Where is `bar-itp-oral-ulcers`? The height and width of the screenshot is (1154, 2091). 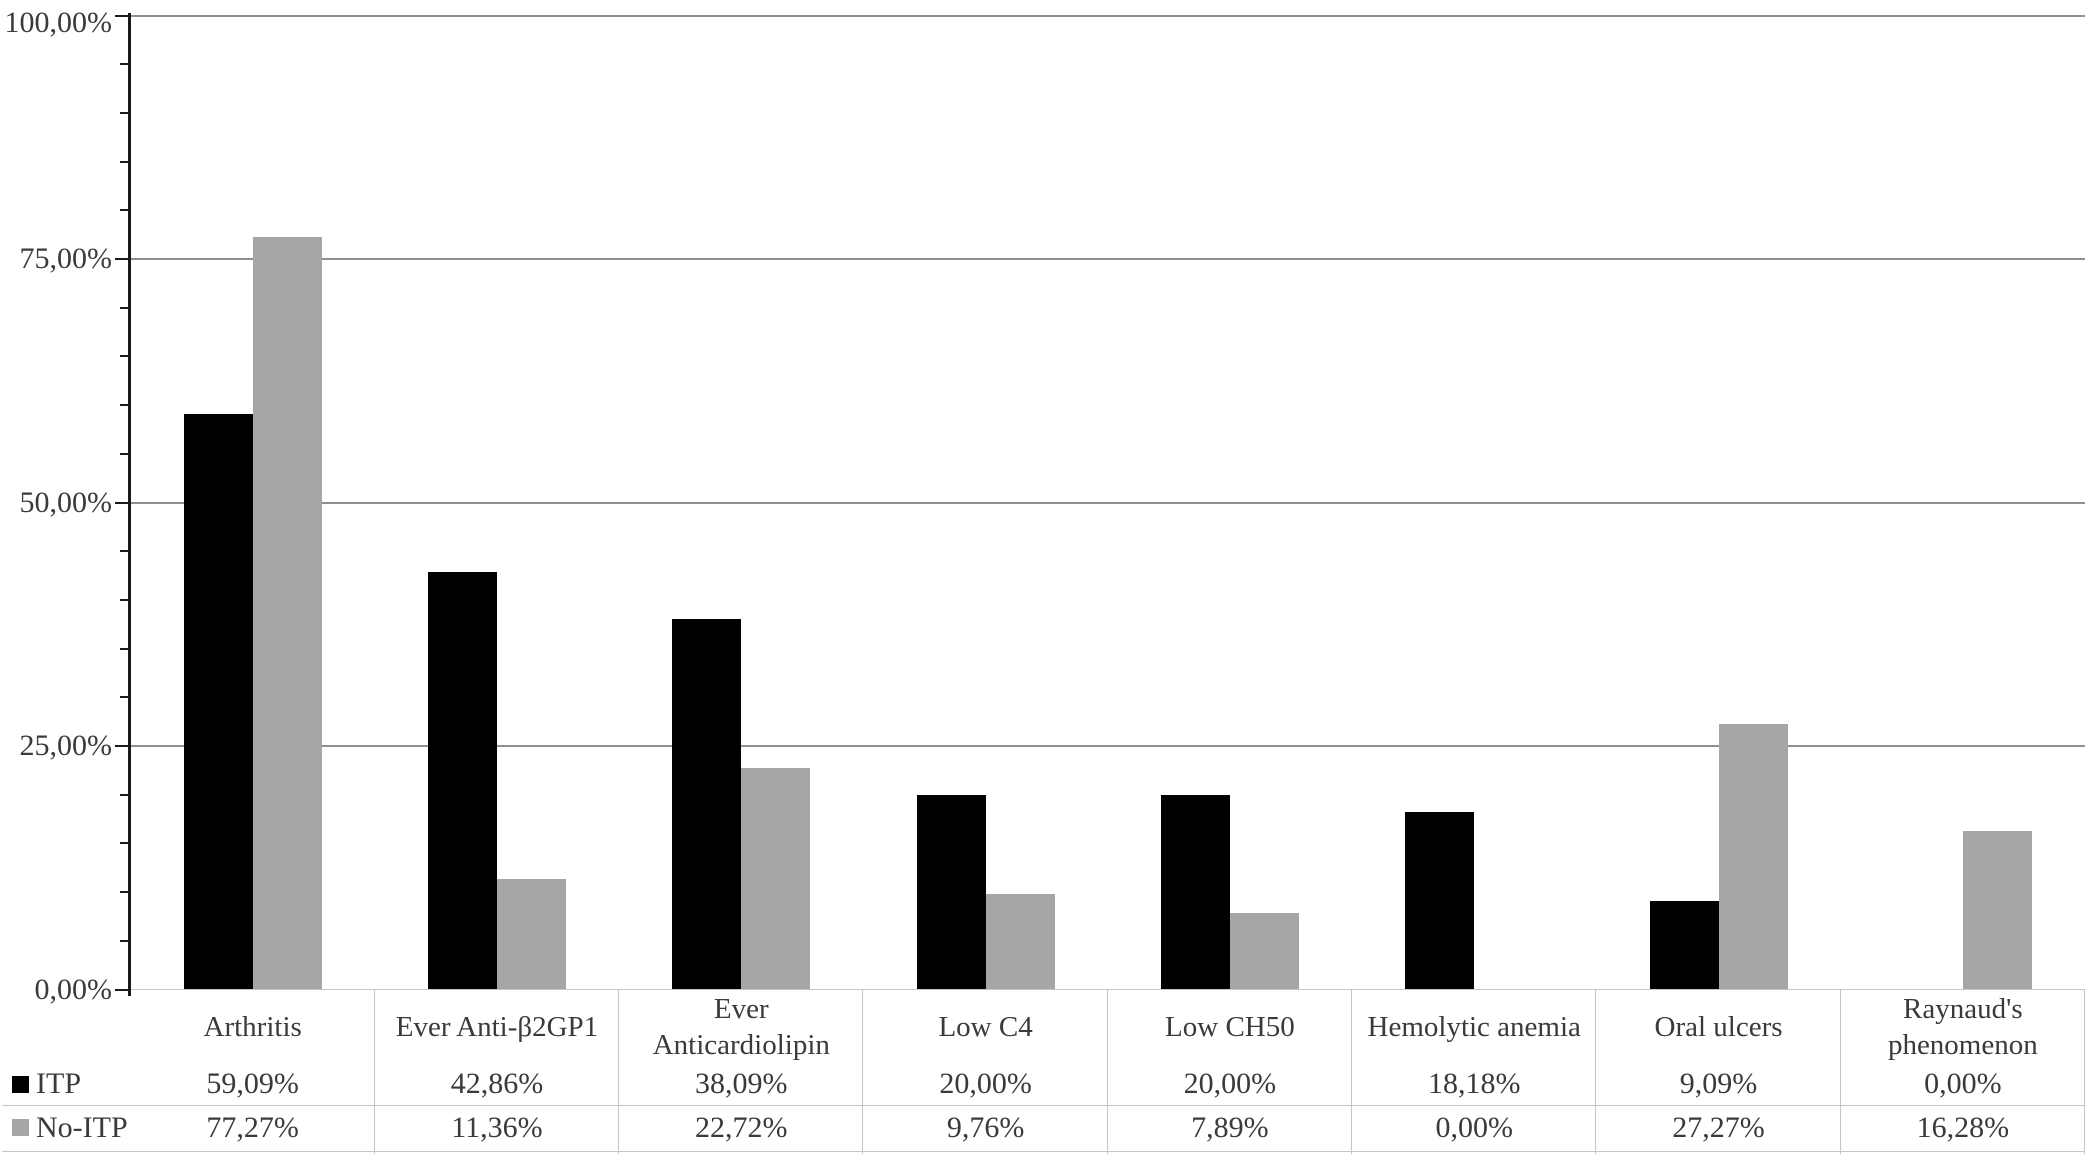 bar-itp-oral-ulcers is located at coordinates (1684, 945).